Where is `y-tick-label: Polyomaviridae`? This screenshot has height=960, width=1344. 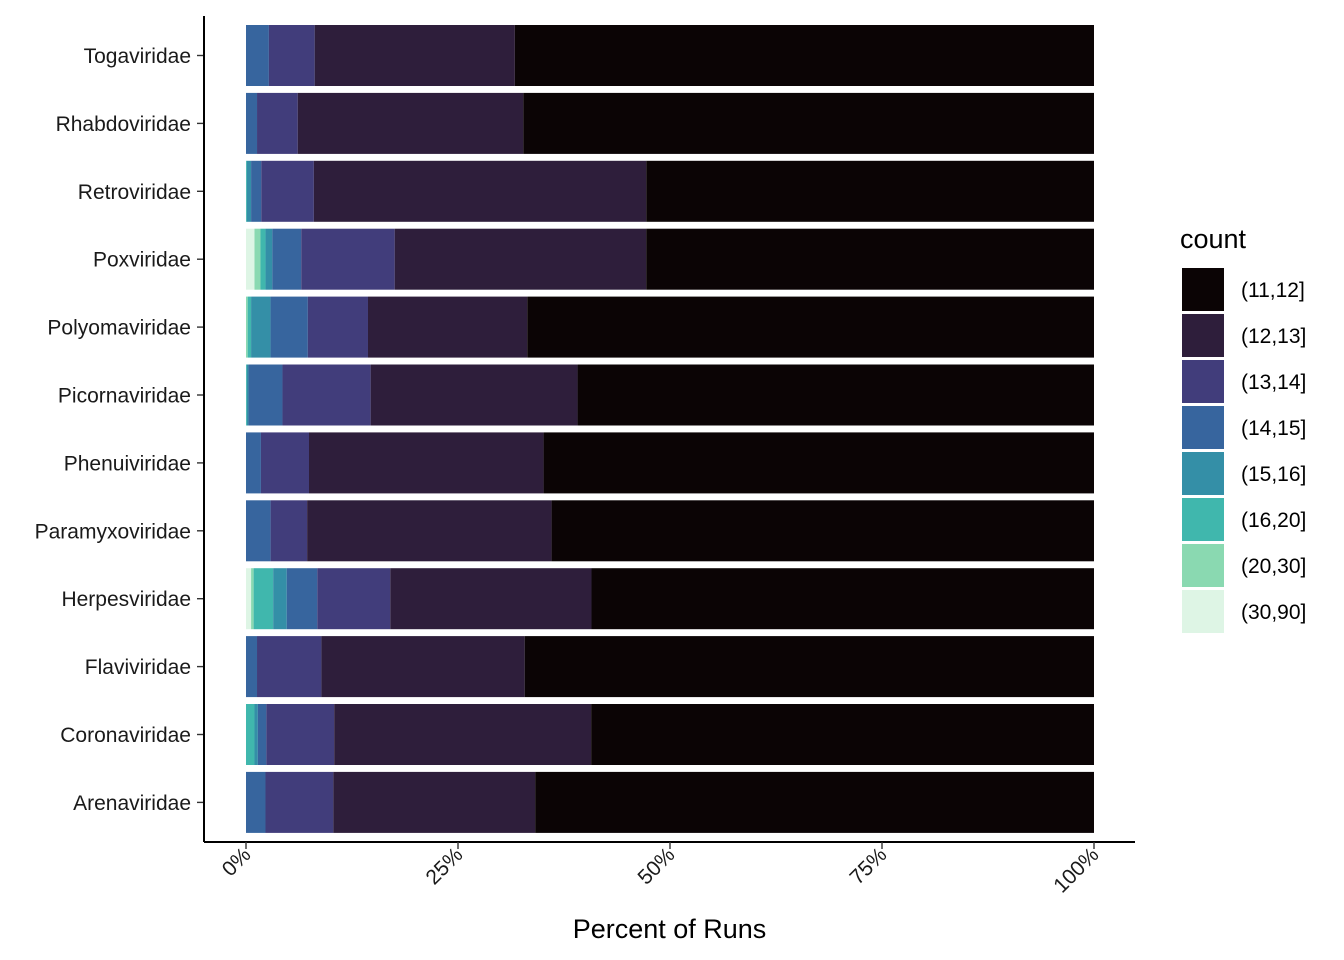
y-tick-label: Polyomaviridae is located at coordinates (119, 328).